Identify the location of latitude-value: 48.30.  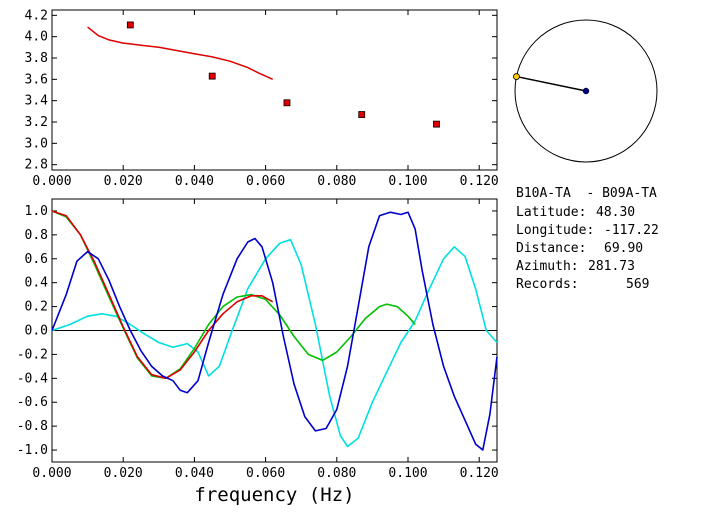
(616, 212).